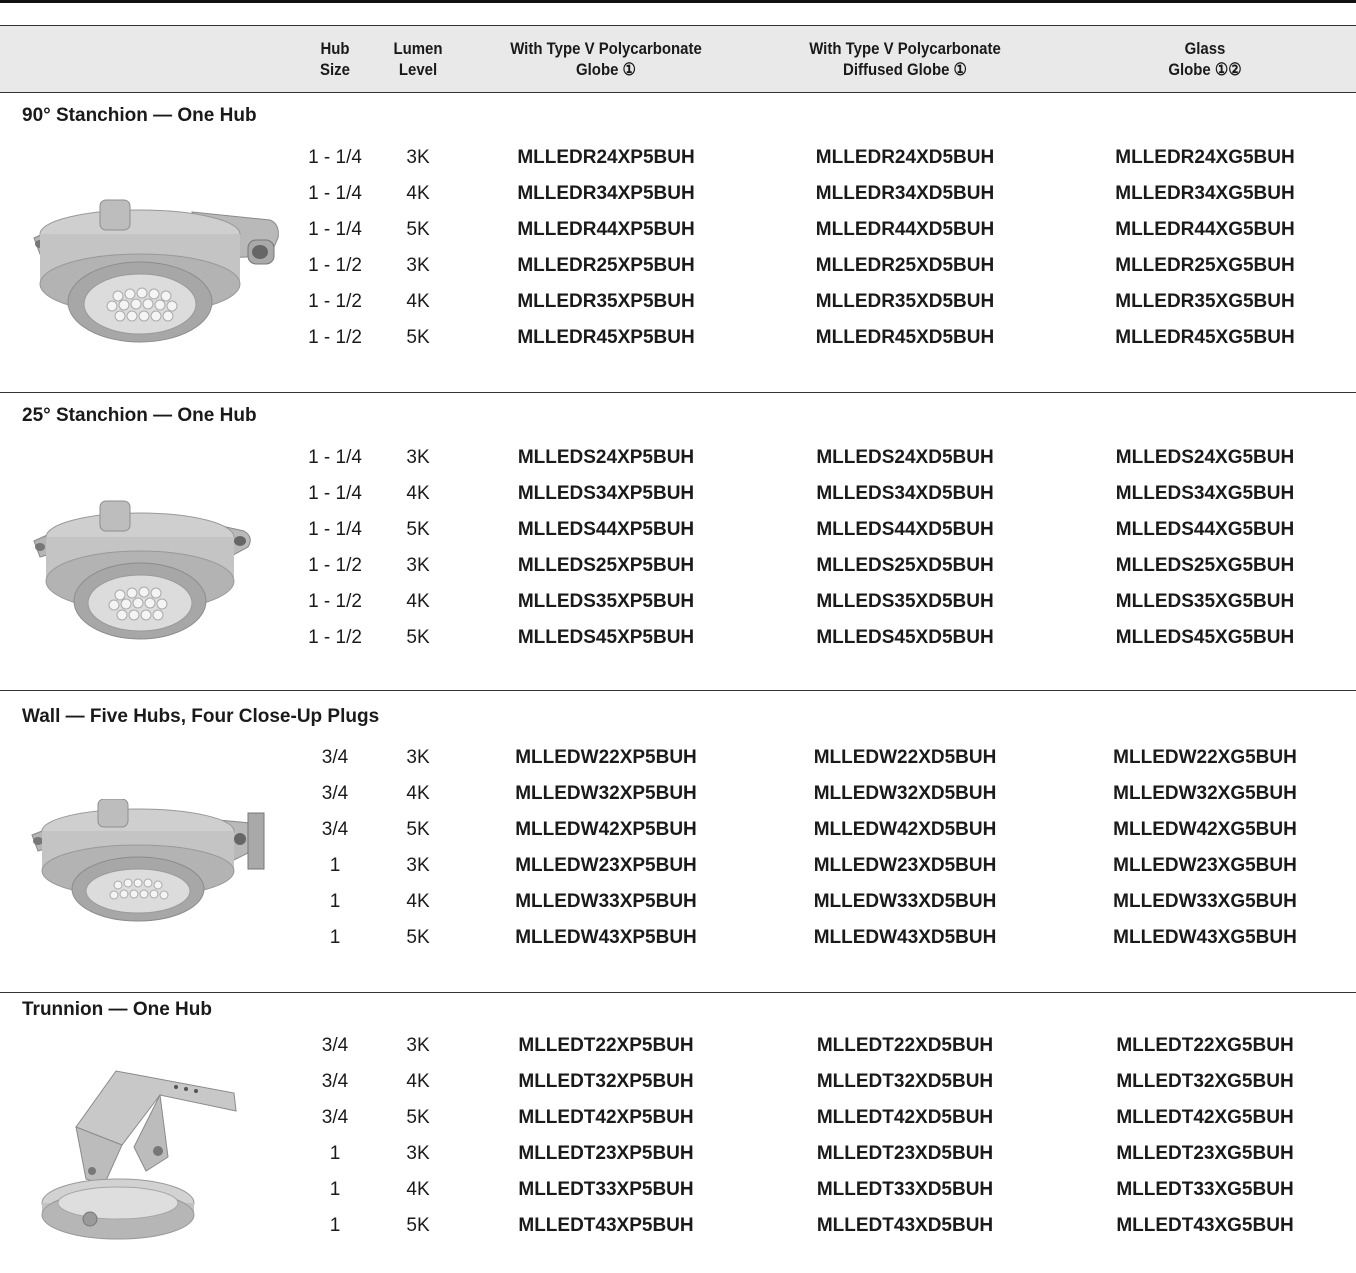  What do you see at coordinates (905, 1117) in the screenshot?
I see `catalog-number-diffused: MLLEDT42XD5BUH` at bounding box center [905, 1117].